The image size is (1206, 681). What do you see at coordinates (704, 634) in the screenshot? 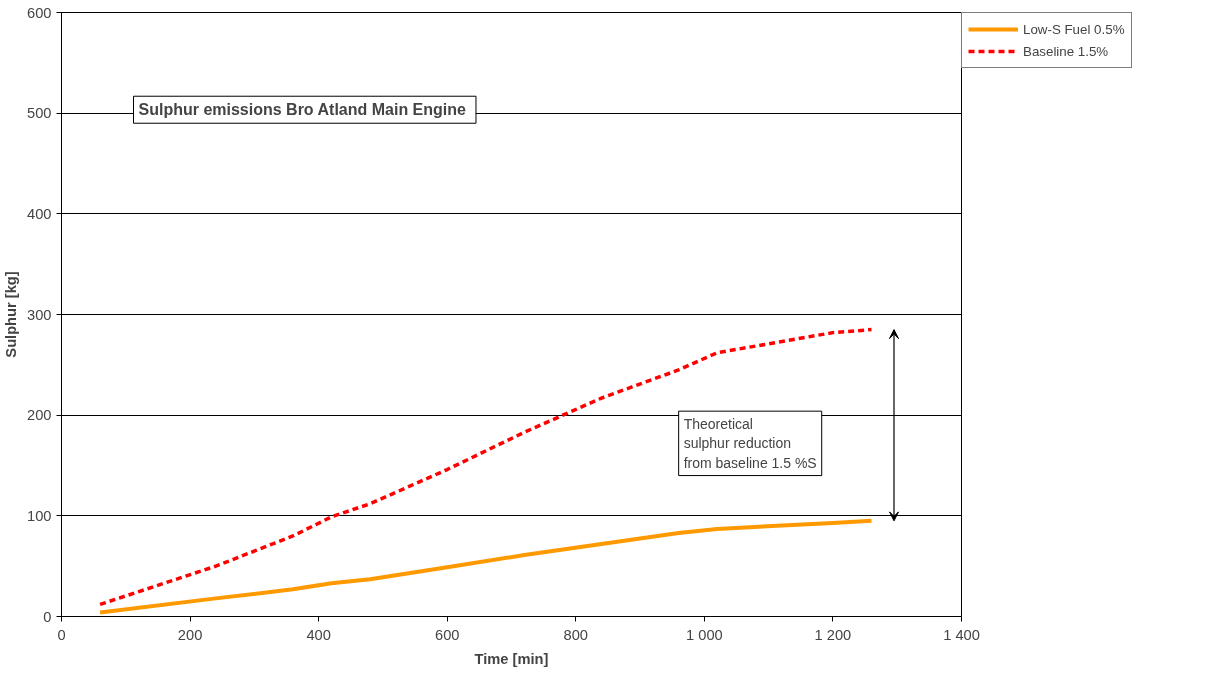
I see `x-tick-label: 1 000` at bounding box center [704, 634].